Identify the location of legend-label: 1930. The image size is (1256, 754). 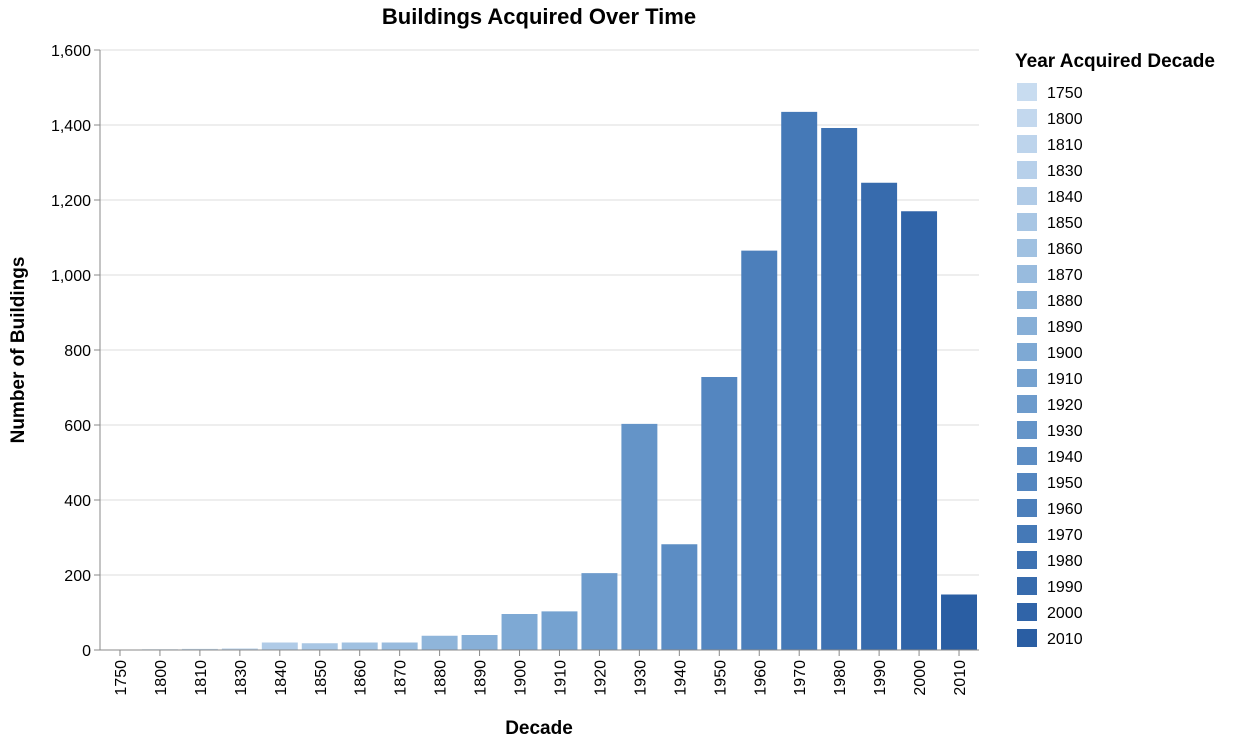
(1065, 431).